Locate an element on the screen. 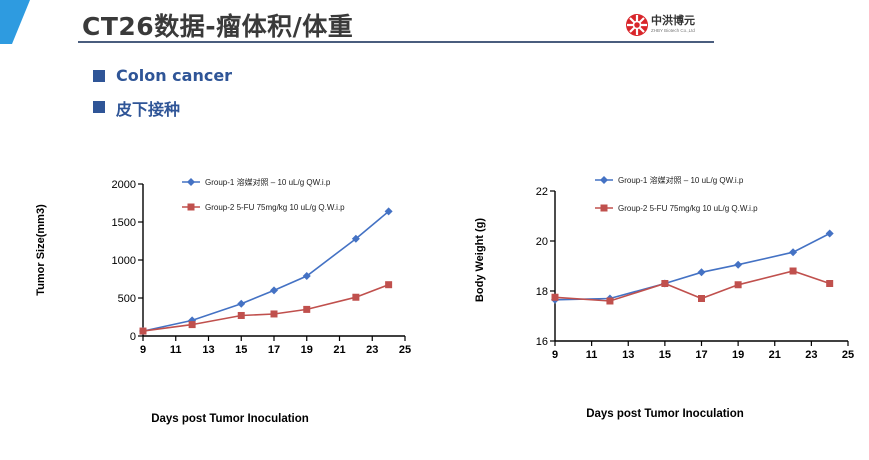 Image resolution: width=869 pixels, height=460 pixels. y-tick-label: 22 is located at coordinates (542, 192).